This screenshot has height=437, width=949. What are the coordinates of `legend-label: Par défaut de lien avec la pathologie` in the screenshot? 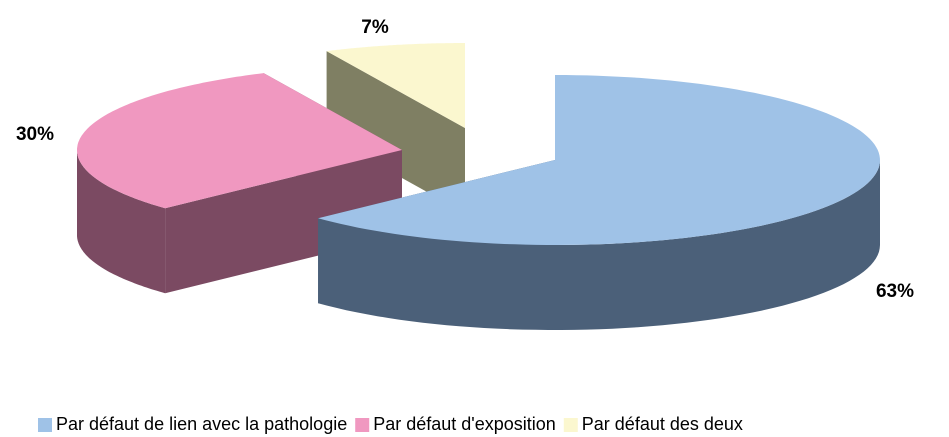 It's located at (201, 424).